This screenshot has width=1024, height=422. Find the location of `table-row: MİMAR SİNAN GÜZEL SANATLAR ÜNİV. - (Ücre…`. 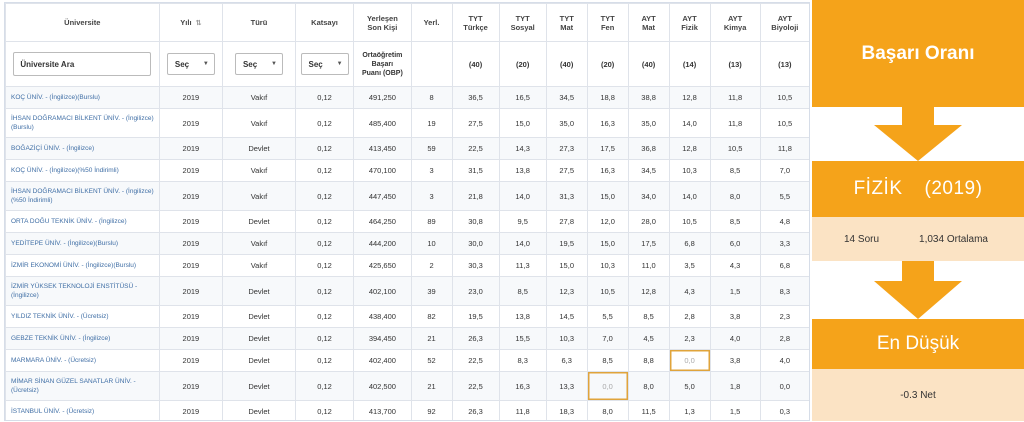

table-row: MİMAR SİNAN GÜZEL SANATLAR ÜNİV. - (Ücre… is located at coordinates (407, 386).